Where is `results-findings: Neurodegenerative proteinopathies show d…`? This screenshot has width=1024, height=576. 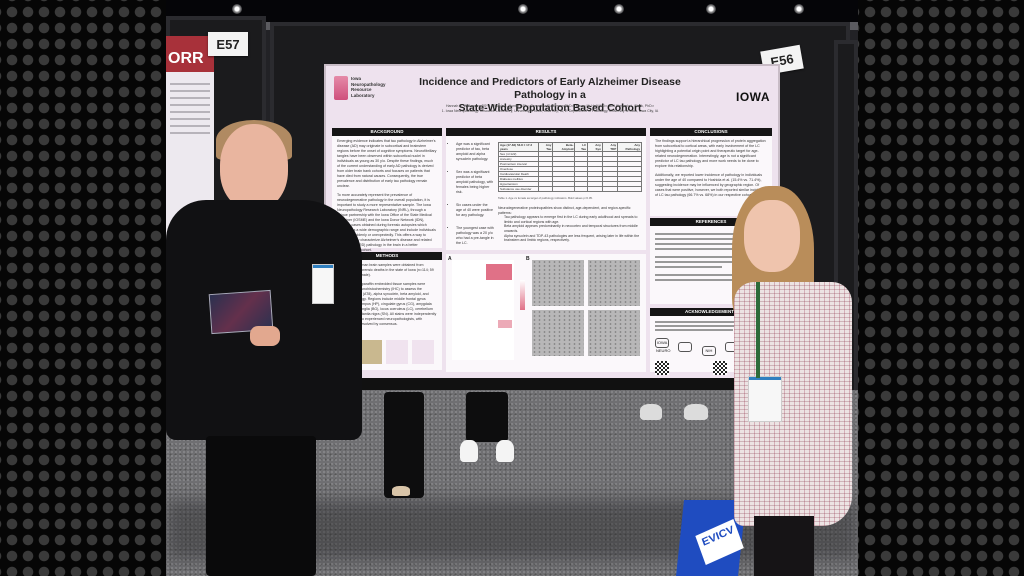 results-findings: Neurodegenerative proteinopathies show d… is located at coordinates (569, 224).